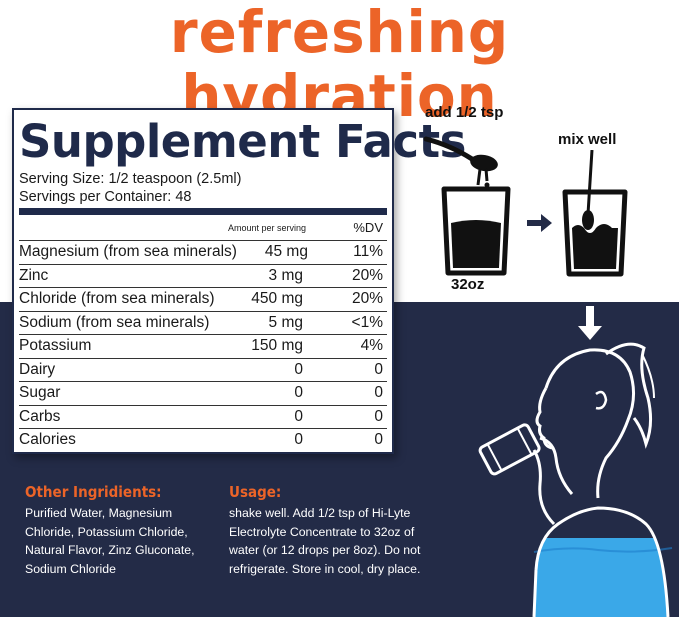  I want to click on dv-header: %DV, so click(368, 227).